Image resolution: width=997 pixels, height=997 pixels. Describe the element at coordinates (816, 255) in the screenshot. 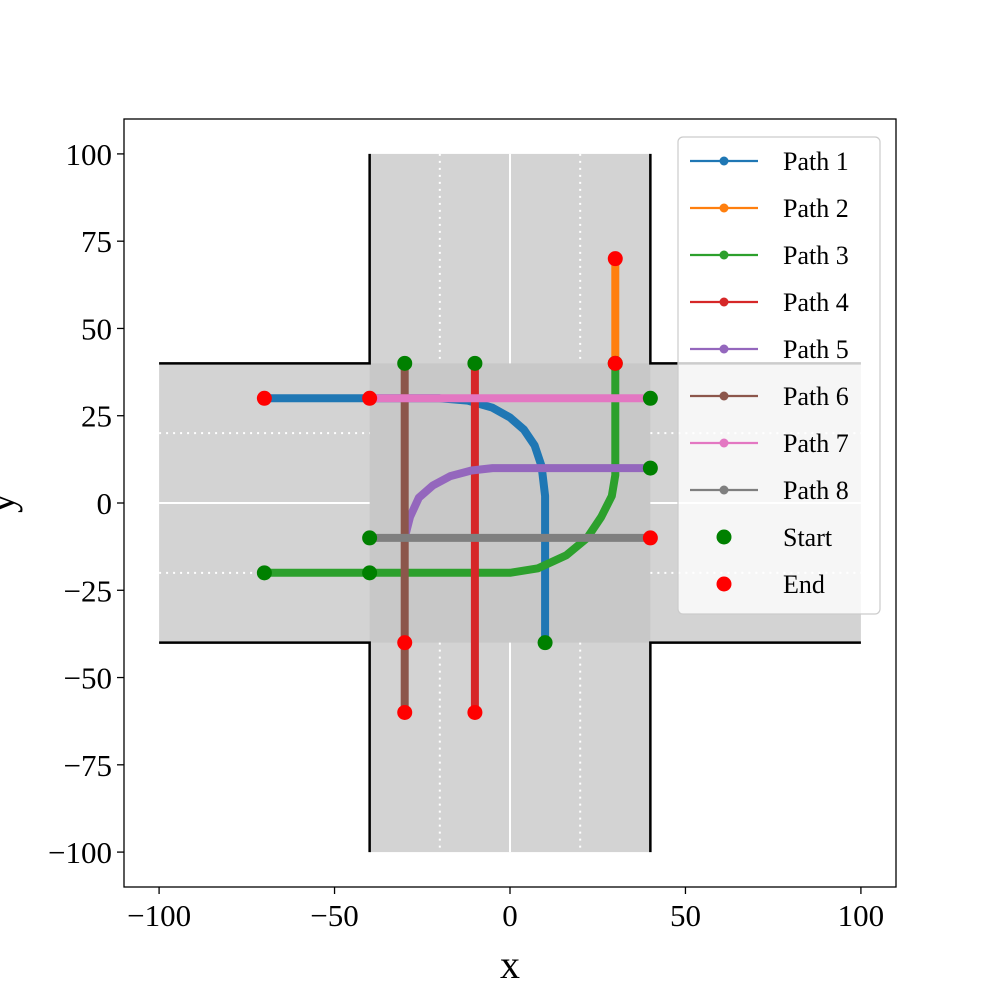

I see `legend-path-3-label: Path 3` at that location.